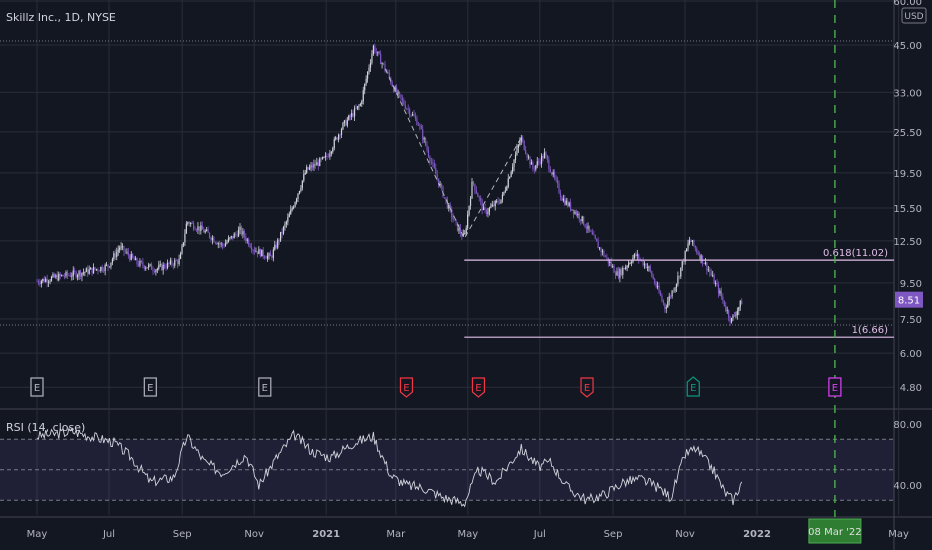 This screenshot has width=932, height=550. I want to click on dashed-trend-line, so click(453, 154).